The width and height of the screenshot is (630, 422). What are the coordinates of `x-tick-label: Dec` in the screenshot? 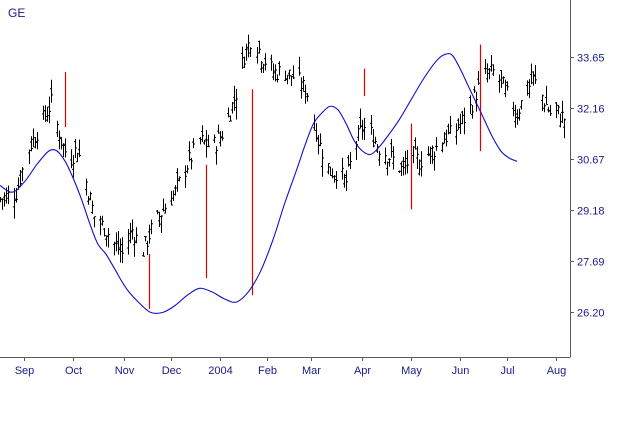 It's located at (172, 371).